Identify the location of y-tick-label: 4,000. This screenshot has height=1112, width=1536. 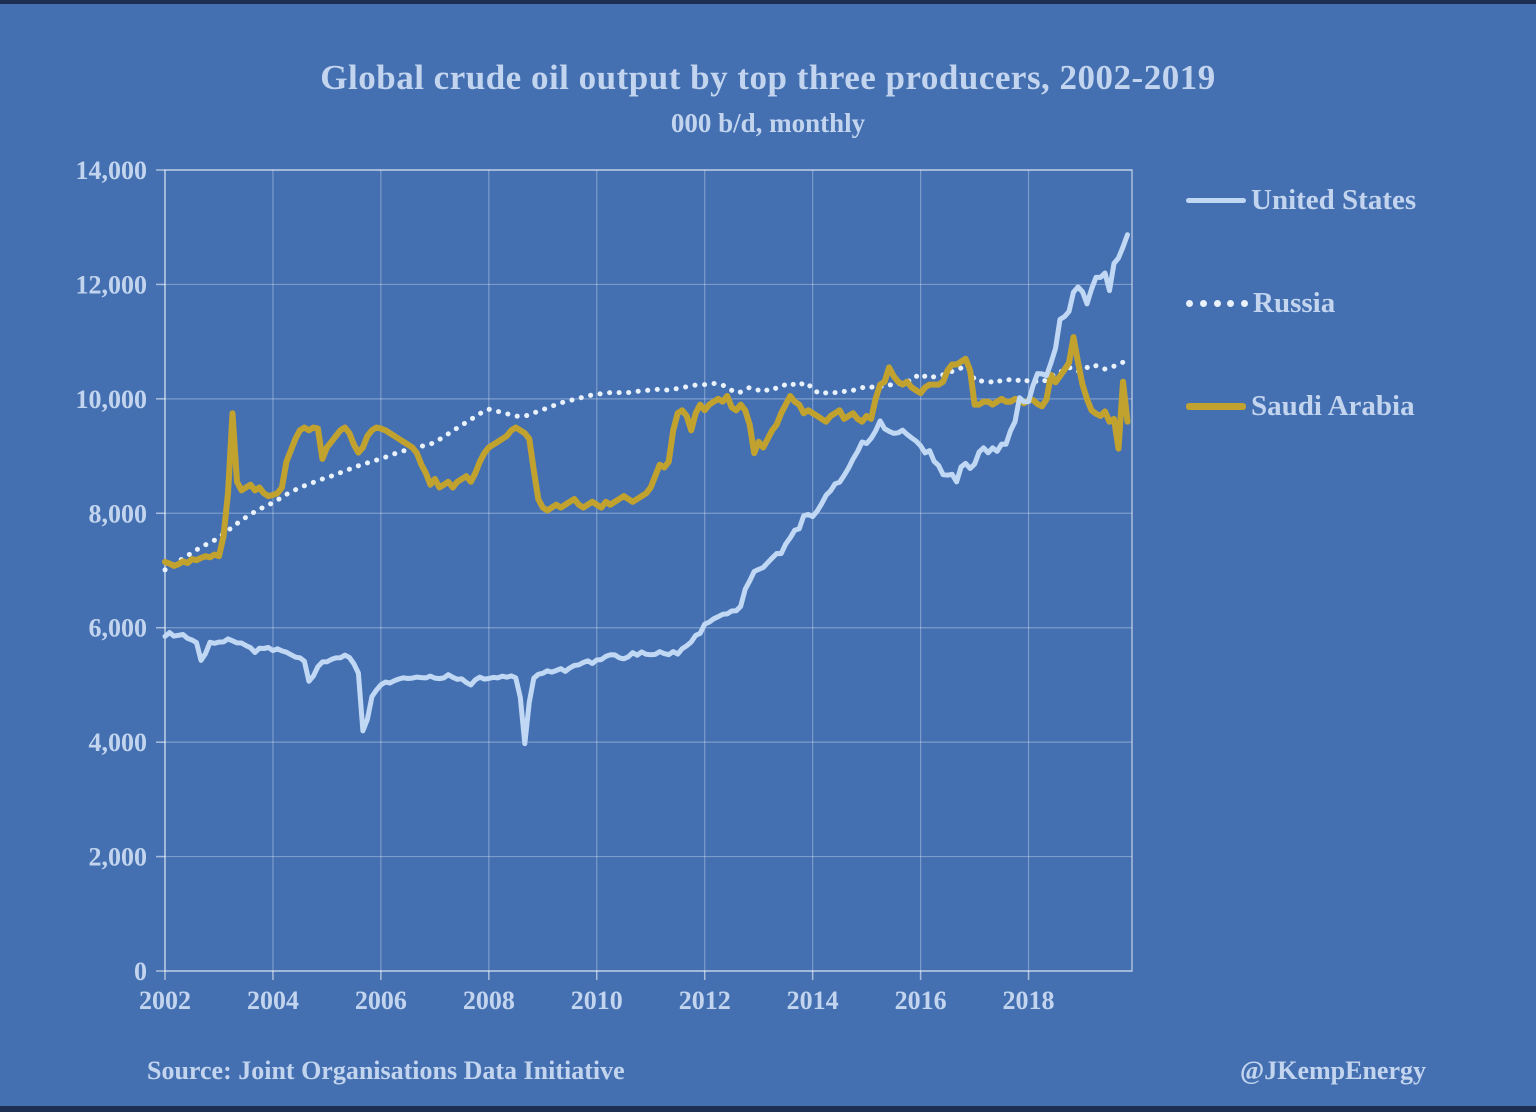
(118, 742).